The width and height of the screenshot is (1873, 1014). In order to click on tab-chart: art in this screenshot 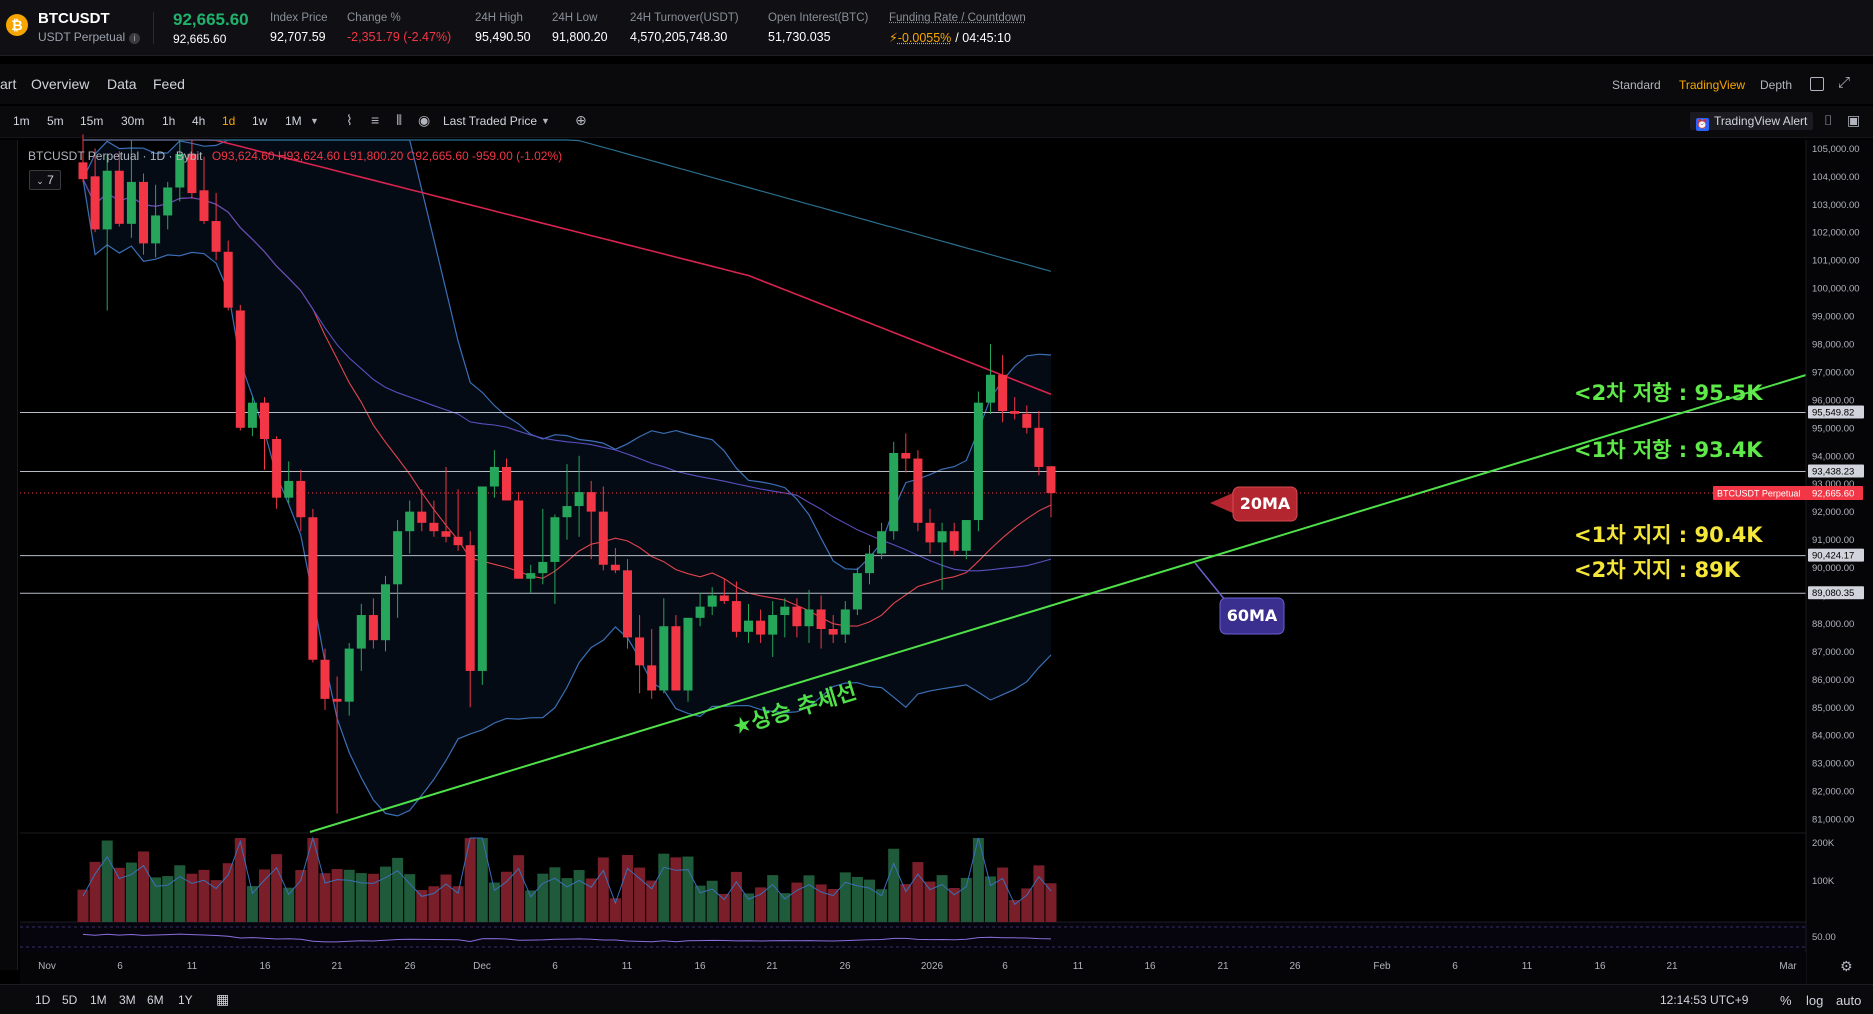, I will do `click(8, 84)`.